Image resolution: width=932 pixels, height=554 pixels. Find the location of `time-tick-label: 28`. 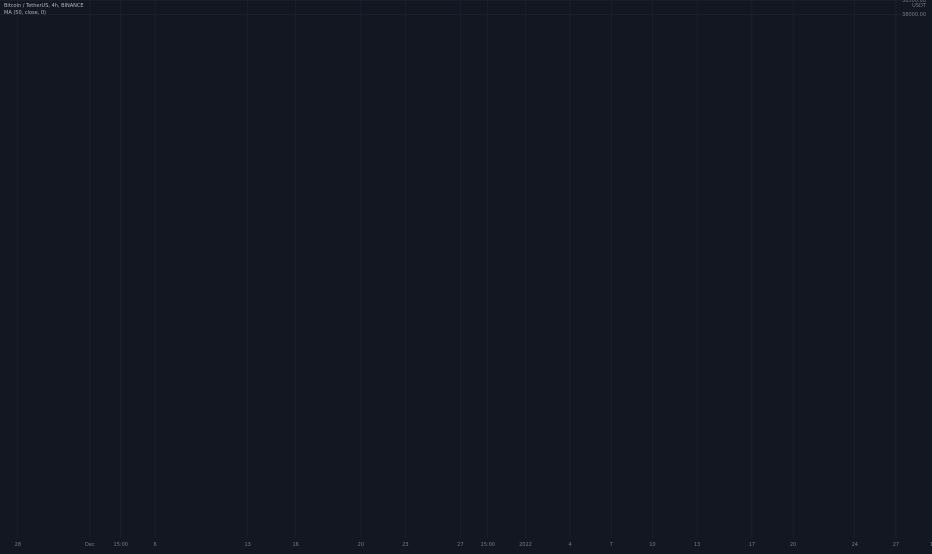

time-tick-label: 28 is located at coordinates (18, 545).